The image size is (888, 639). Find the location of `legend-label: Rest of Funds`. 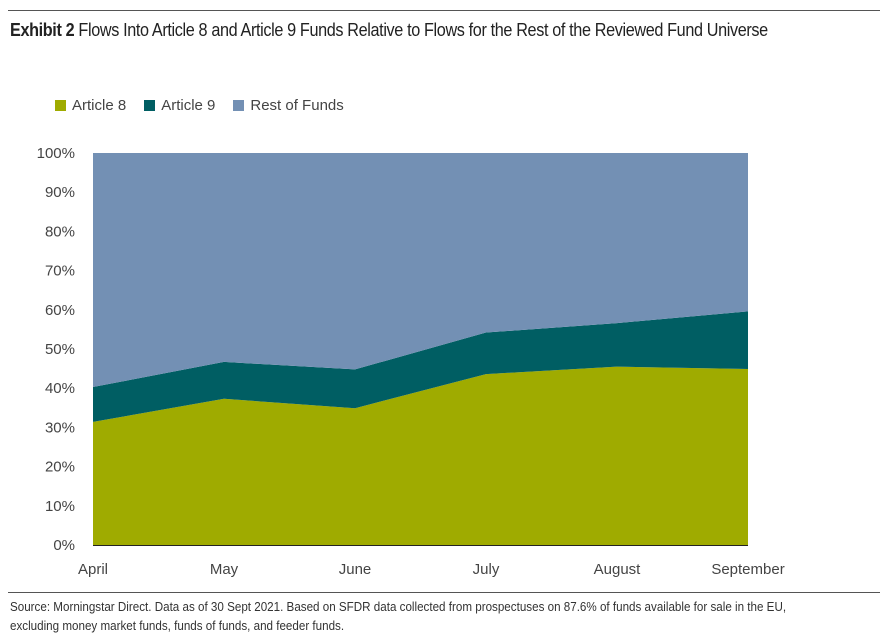

legend-label: Rest of Funds is located at coordinates (297, 105).